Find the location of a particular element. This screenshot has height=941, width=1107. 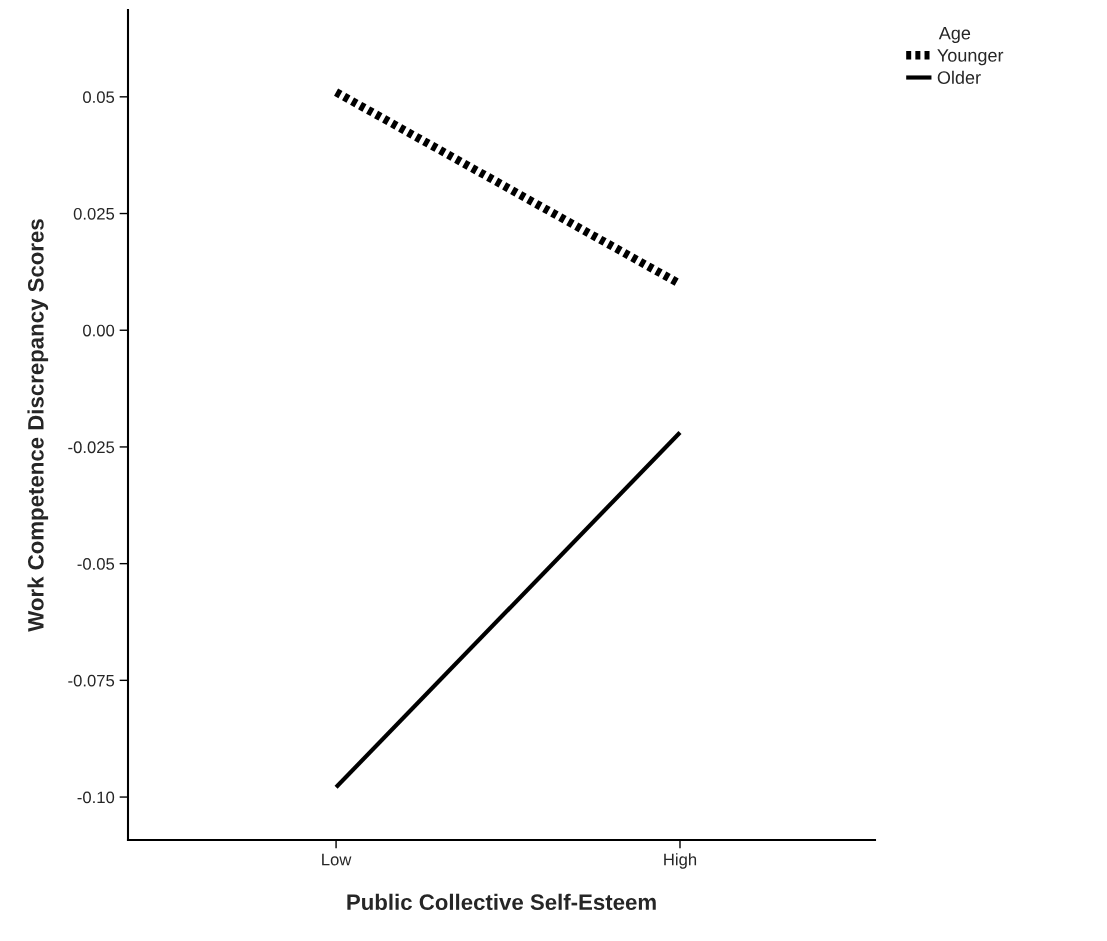

legend-title: Age is located at coordinates (954, 35).